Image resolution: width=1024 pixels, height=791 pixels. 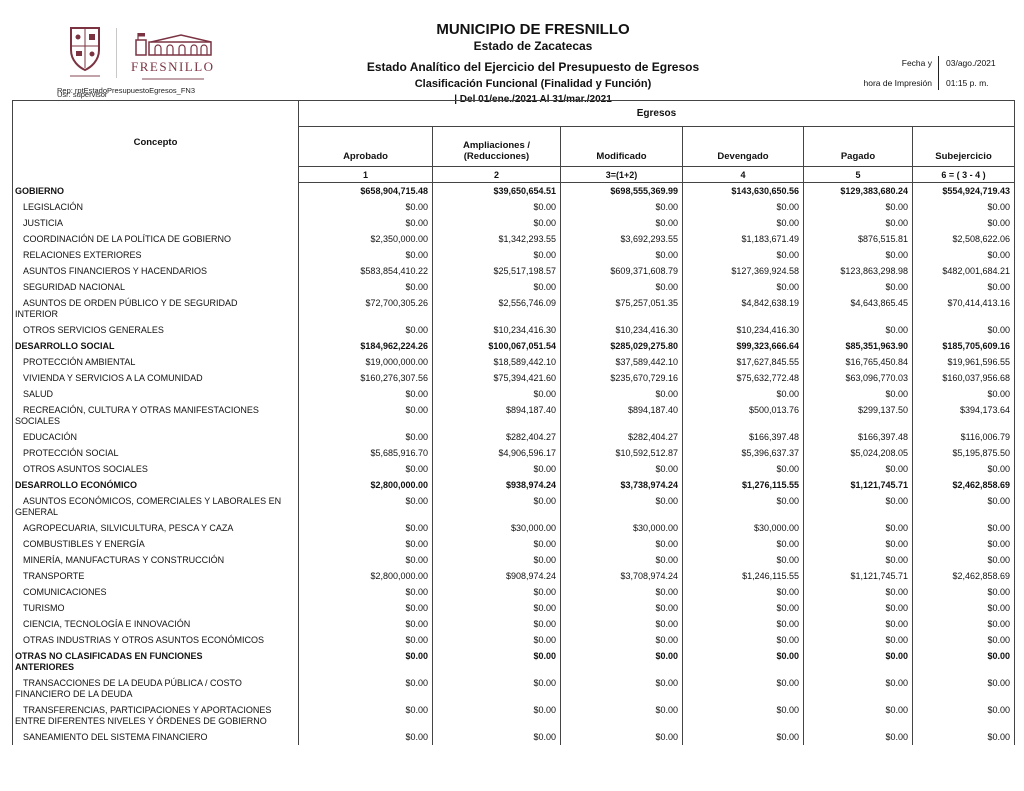 What do you see at coordinates (497, 308) in the screenshot?
I see `value-cell: $2,556,746.09` at bounding box center [497, 308].